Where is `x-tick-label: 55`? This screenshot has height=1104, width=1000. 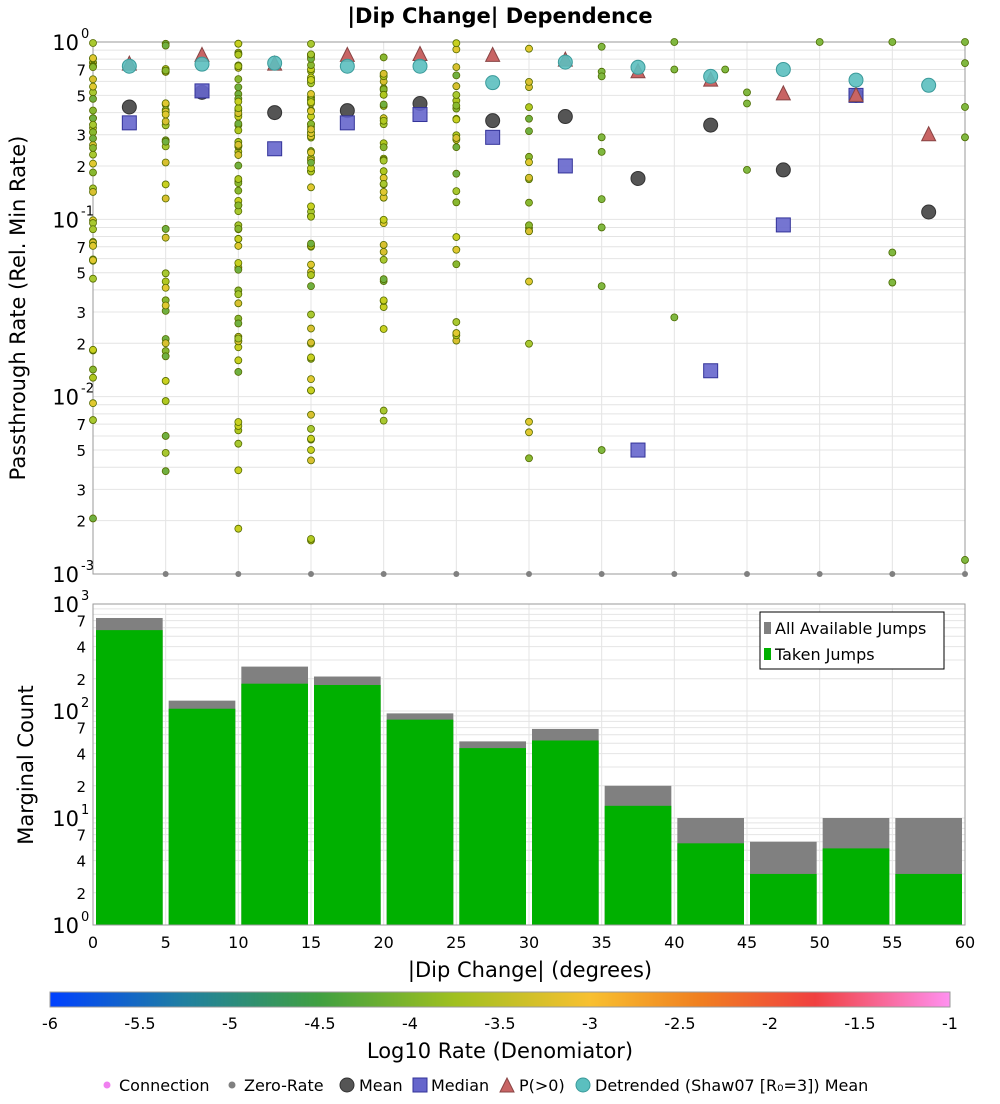
x-tick-label: 55 is located at coordinates (892, 942).